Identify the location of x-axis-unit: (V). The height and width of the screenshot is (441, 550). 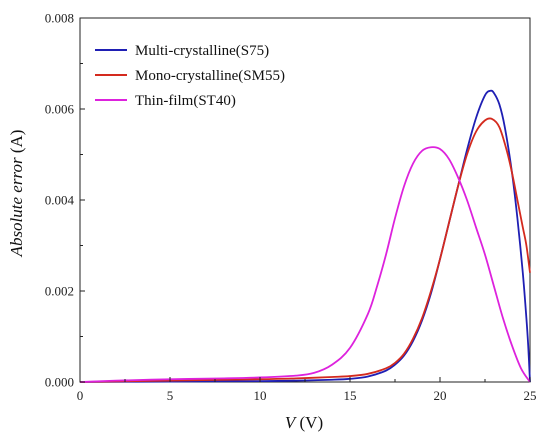
(309, 422).